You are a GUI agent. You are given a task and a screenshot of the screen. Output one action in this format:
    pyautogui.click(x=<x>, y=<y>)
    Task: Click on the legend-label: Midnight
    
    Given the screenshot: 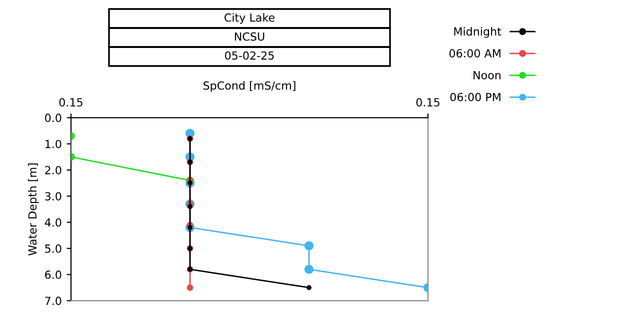 What is the action you would take?
    pyautogui.click(x=478, y=32)
    